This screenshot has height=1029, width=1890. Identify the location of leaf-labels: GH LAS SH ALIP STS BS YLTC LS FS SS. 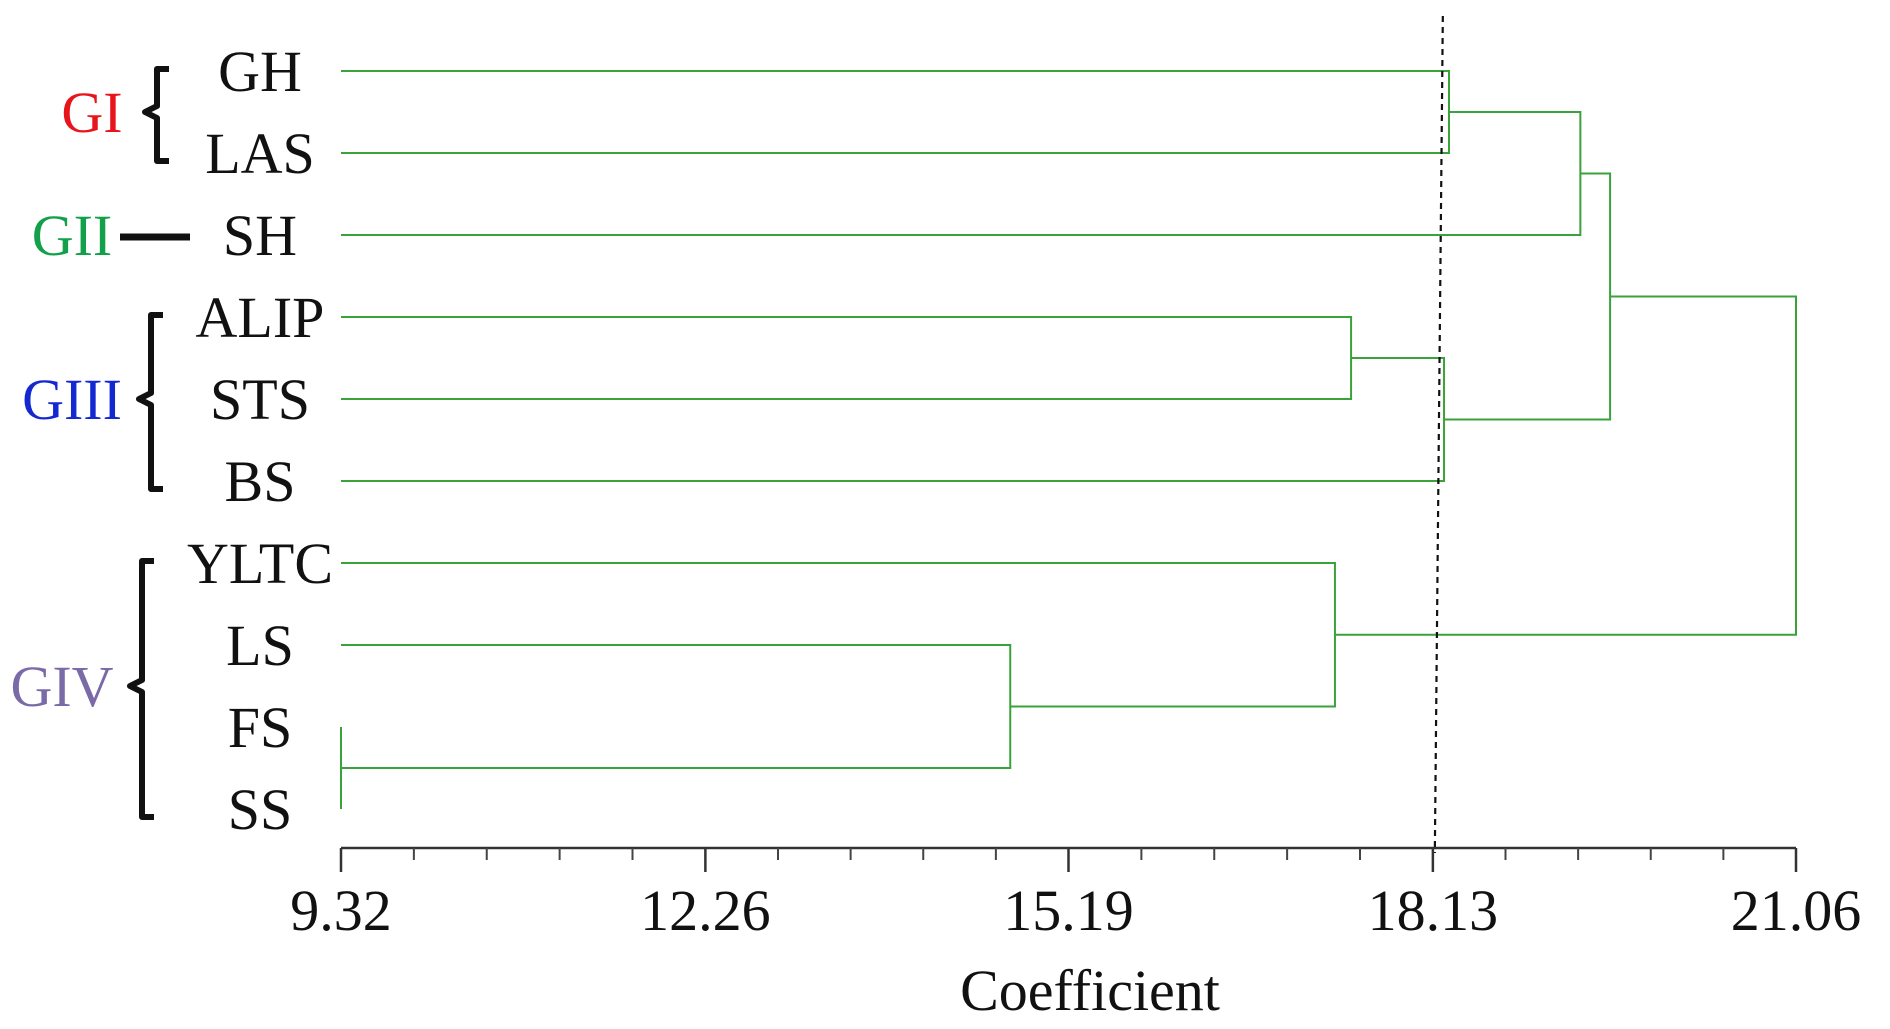
(260, 440).